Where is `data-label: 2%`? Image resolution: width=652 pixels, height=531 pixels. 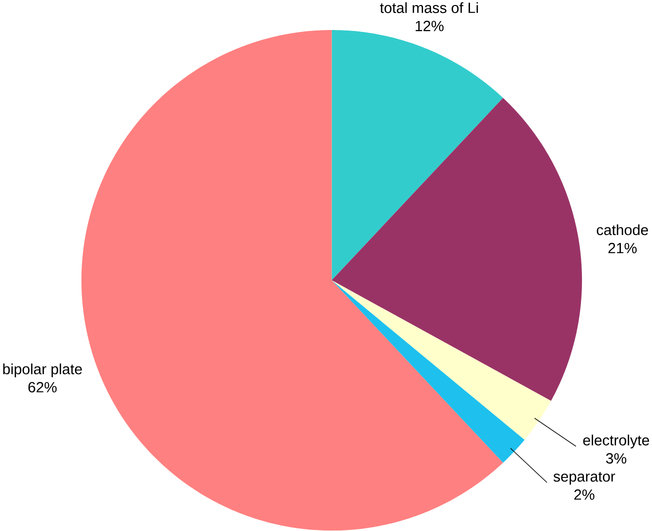 data-label: 2% is located at coordinates (584, 495).